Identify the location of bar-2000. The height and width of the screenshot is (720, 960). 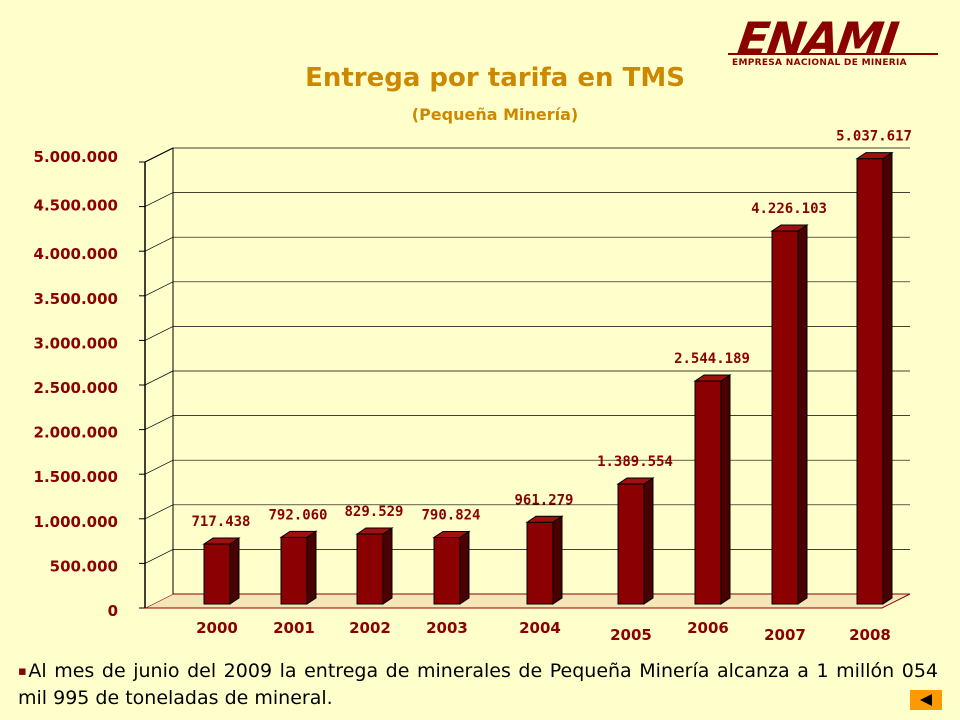
(217, 574).